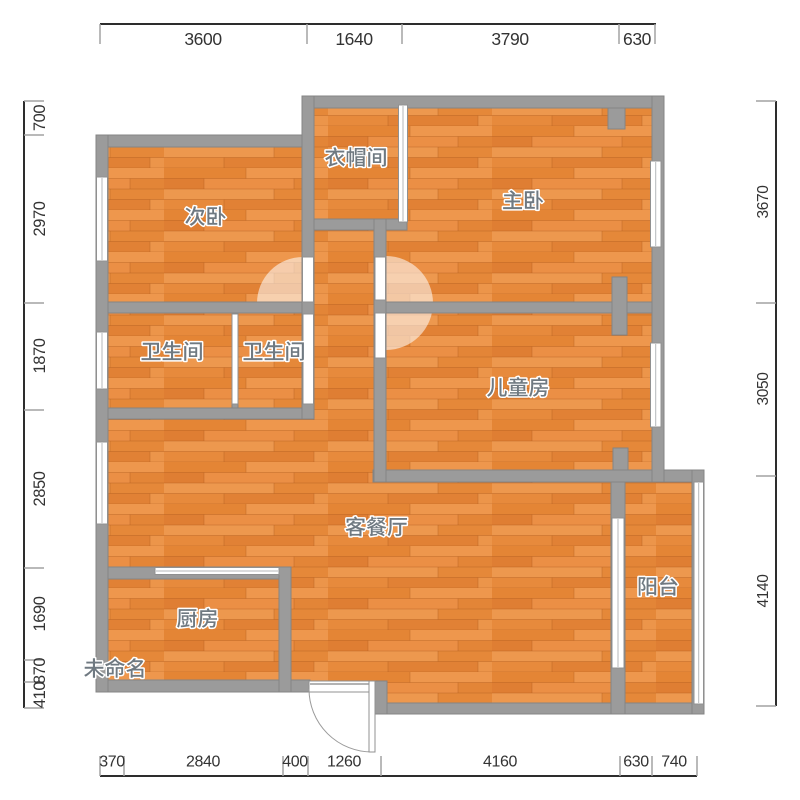  I want to click on svg-text: 370, so click(112, 762).